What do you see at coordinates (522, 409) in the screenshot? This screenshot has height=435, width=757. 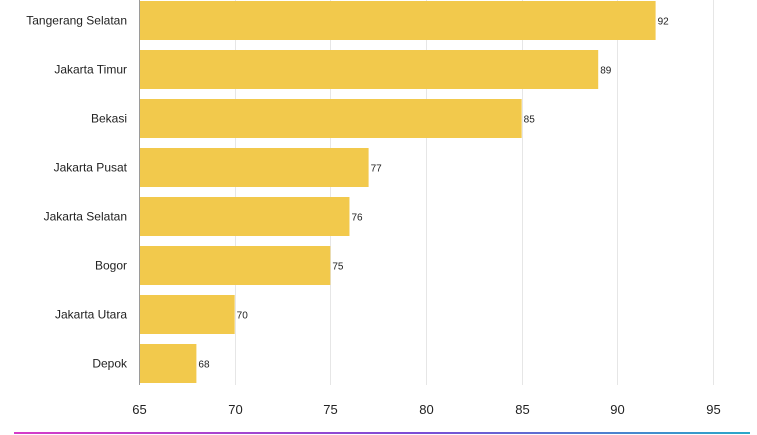 I see `x-tick-label: 85` at bounding box center [522, 409].